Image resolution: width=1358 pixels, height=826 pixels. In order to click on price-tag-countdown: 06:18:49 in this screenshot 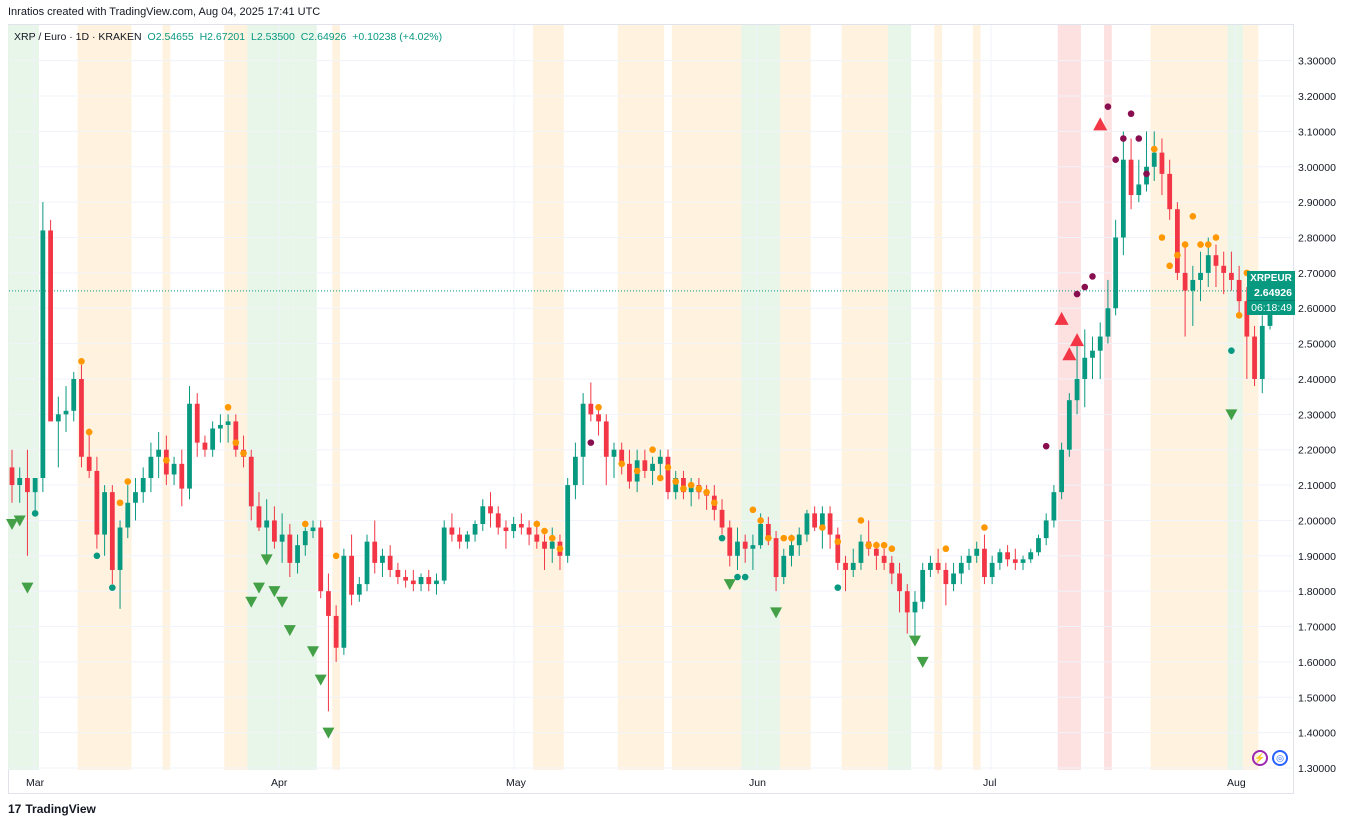, I will do `click(1271, 307)`.